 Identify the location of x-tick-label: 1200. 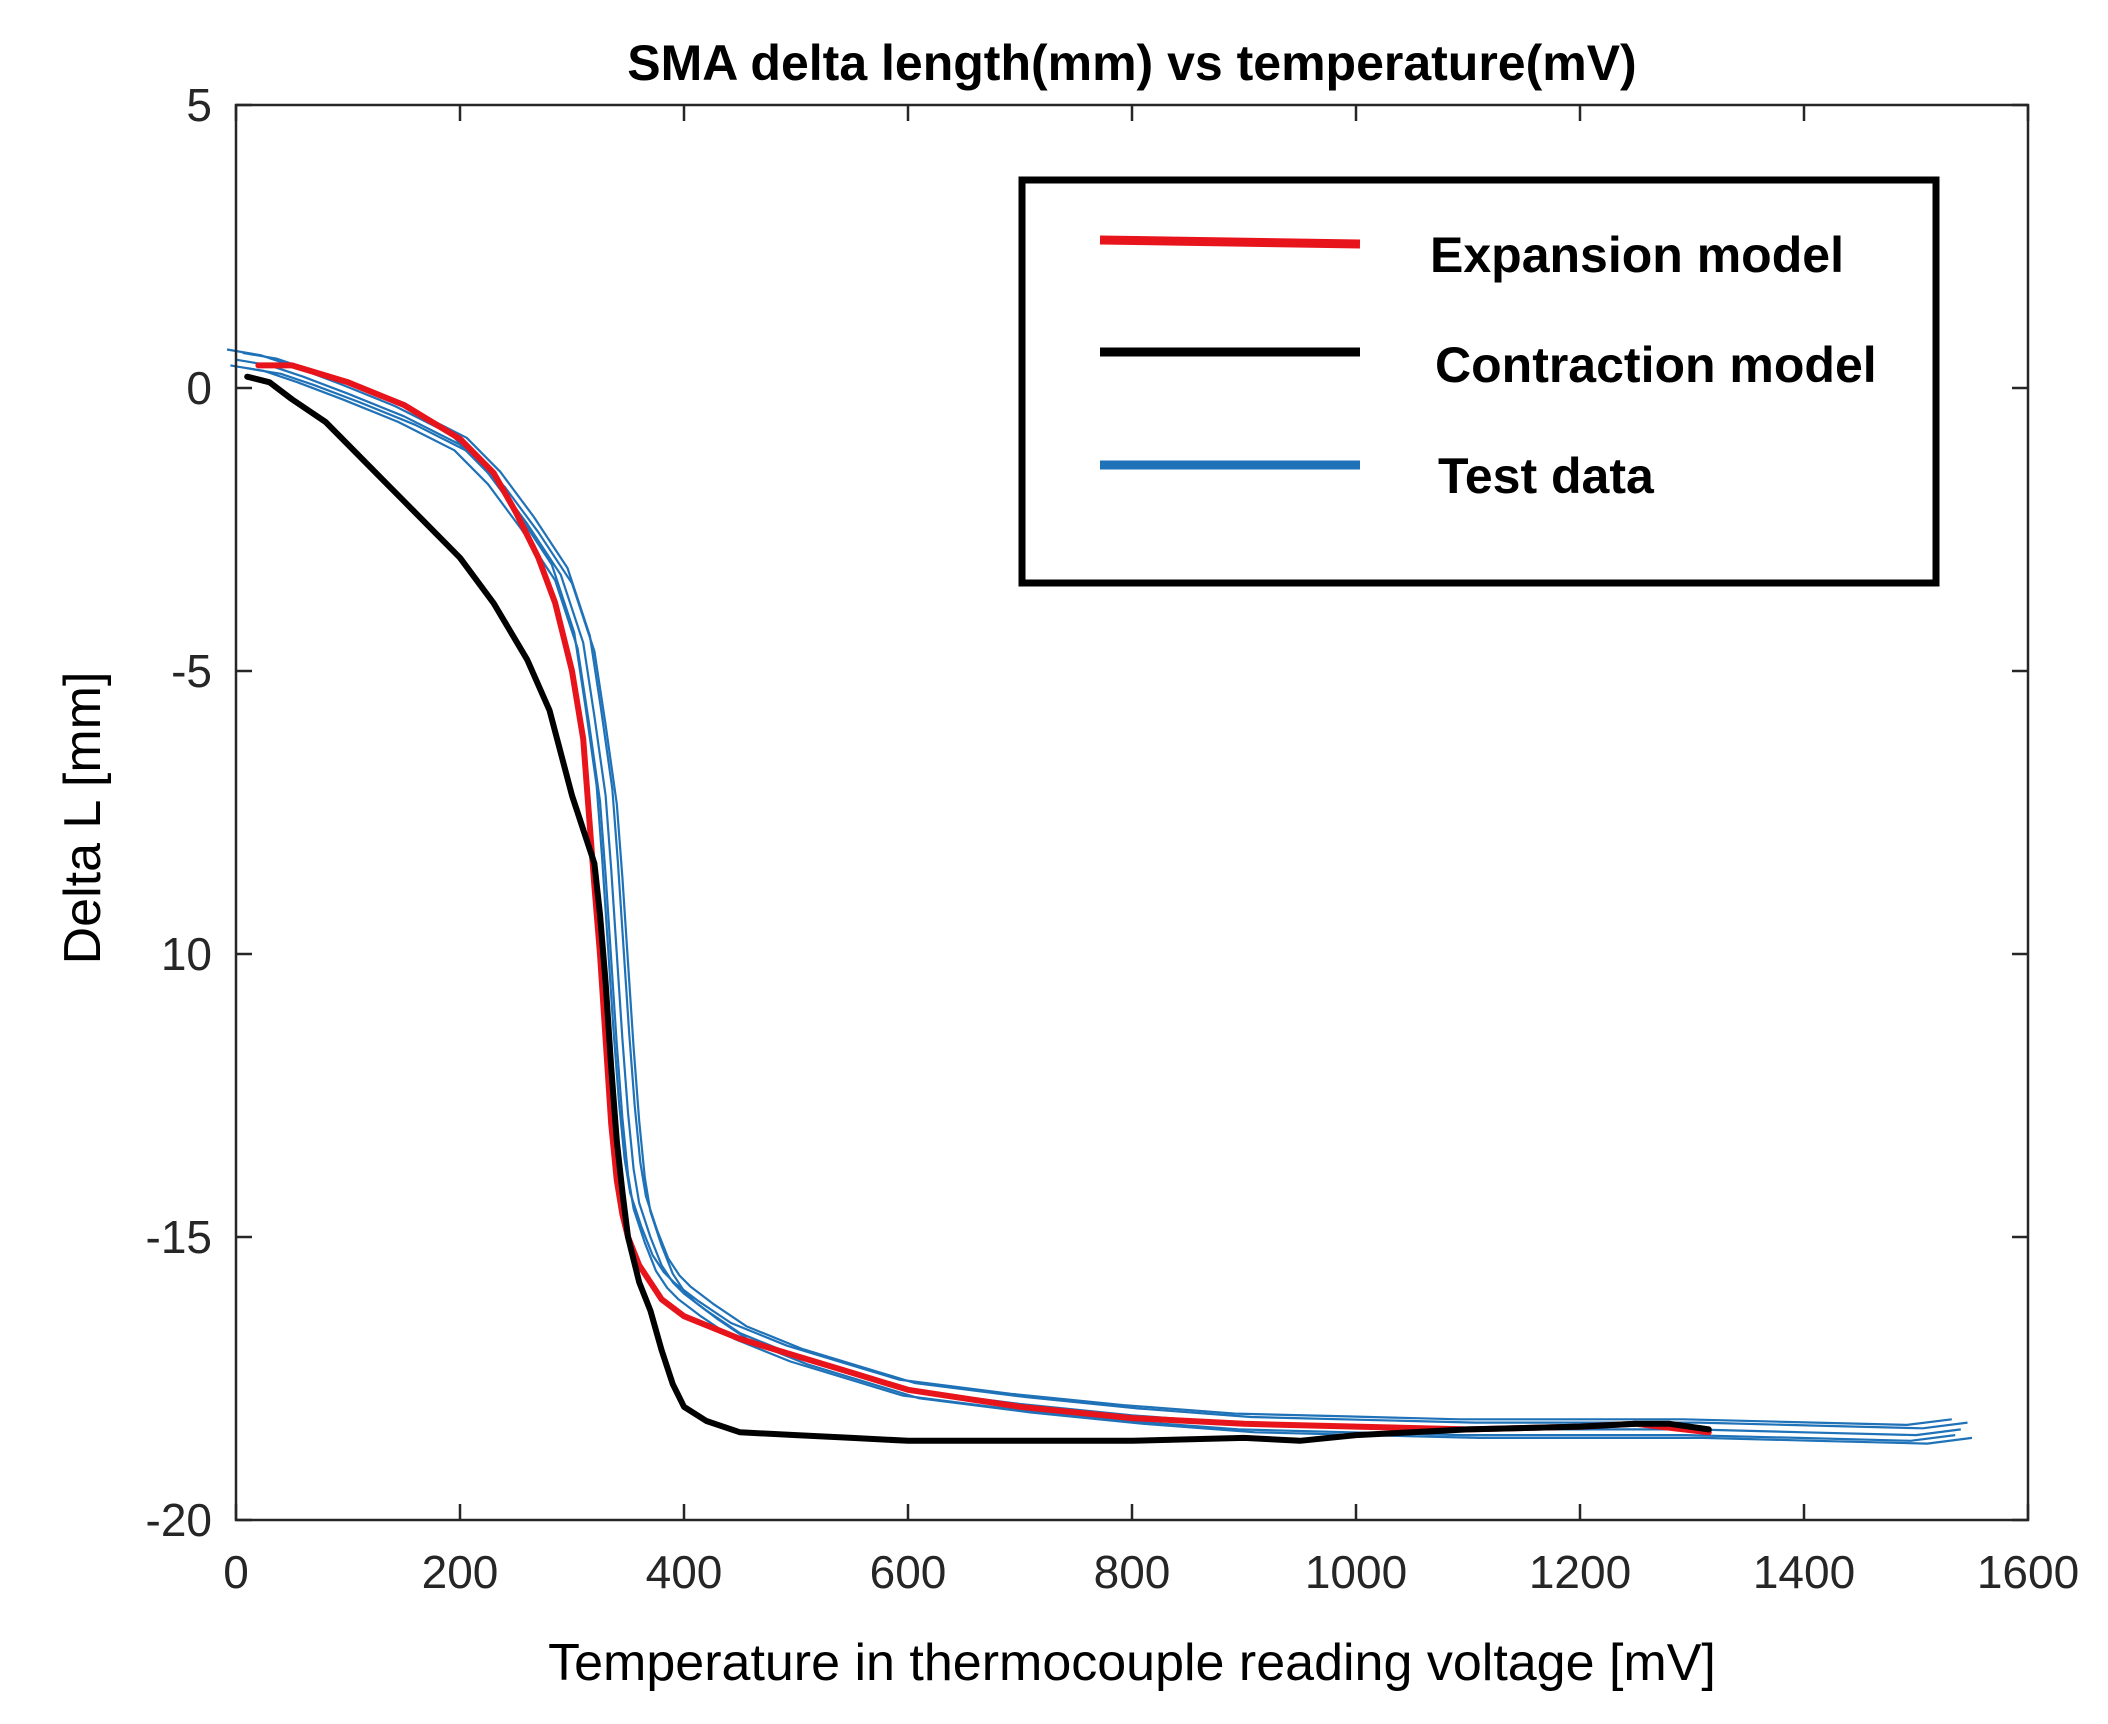
(1580, 1572).